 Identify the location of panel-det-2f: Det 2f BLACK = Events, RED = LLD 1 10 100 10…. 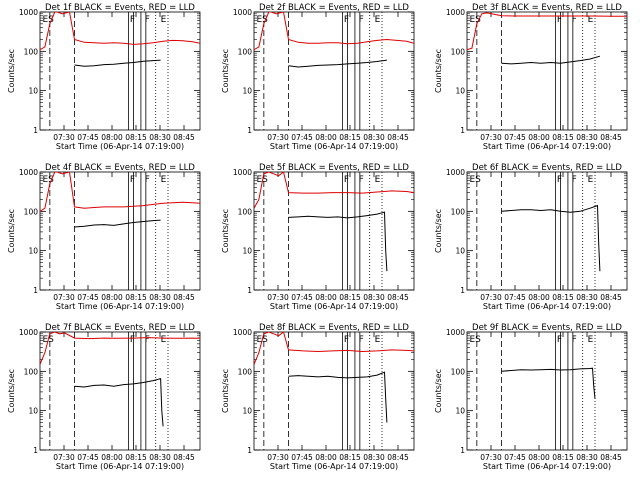
(318, 77).